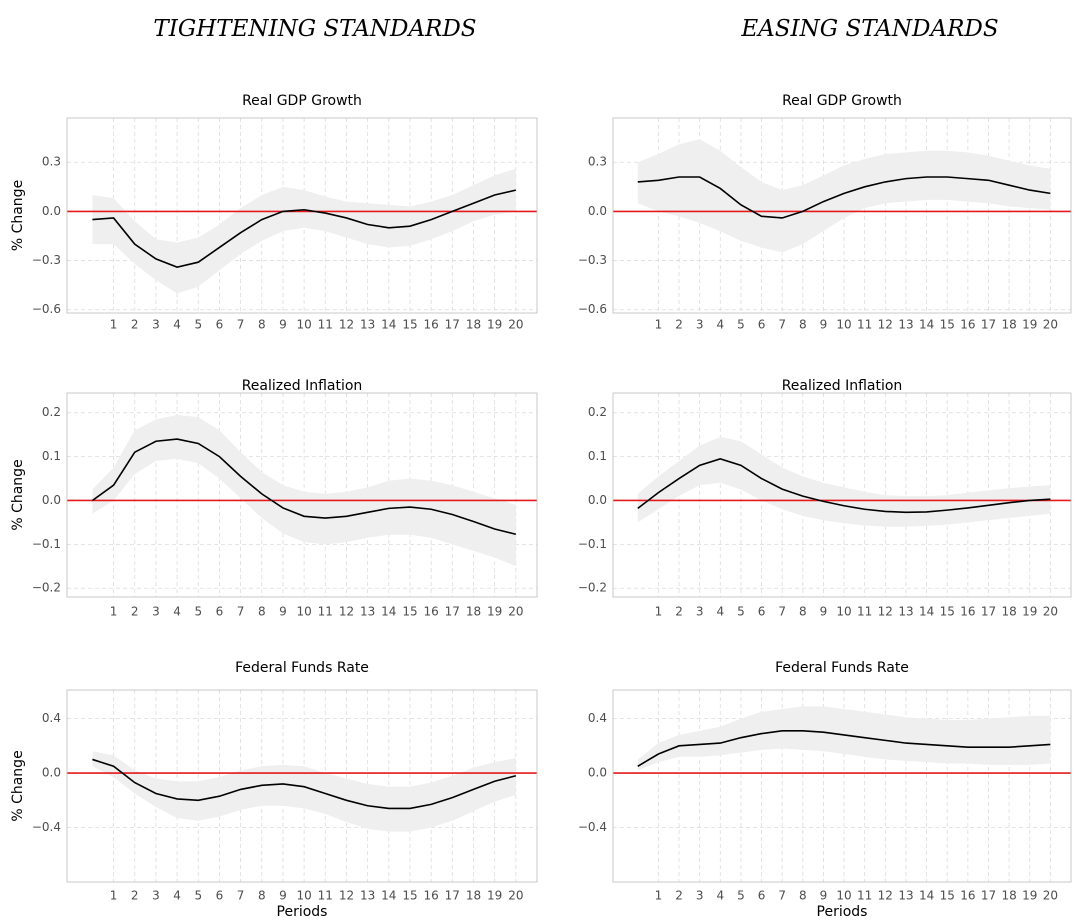 The width and height of the screenshot is (1075, 921). What do you see at coordinates (597, 412) in the screenshot?
I see `y-tick-label: 0.2` at bounding box center [597, 412].